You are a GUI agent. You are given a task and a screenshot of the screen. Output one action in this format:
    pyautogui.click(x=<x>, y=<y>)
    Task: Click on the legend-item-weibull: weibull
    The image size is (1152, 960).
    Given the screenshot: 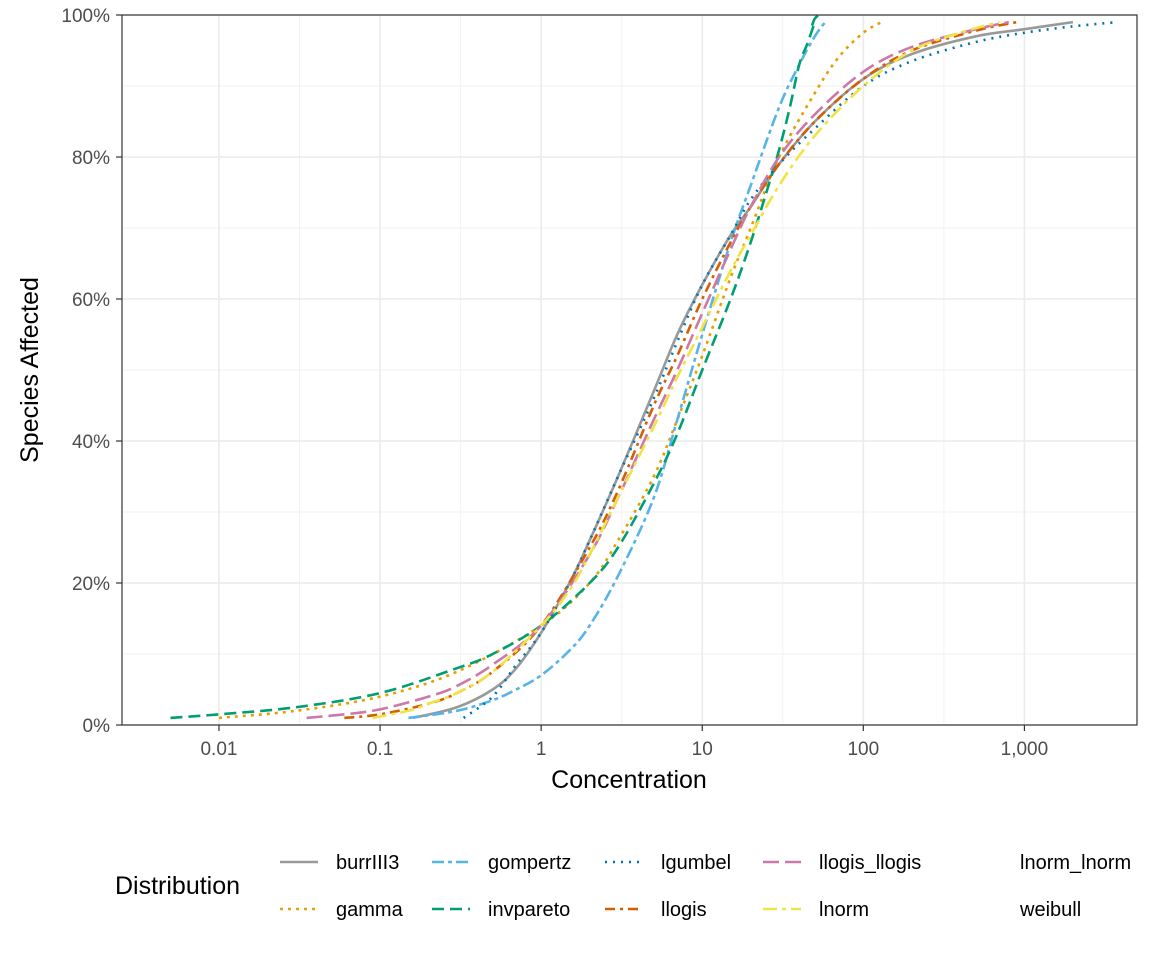 What is the action you would take?
    pyautogui.click(x=1050, y=910)
    